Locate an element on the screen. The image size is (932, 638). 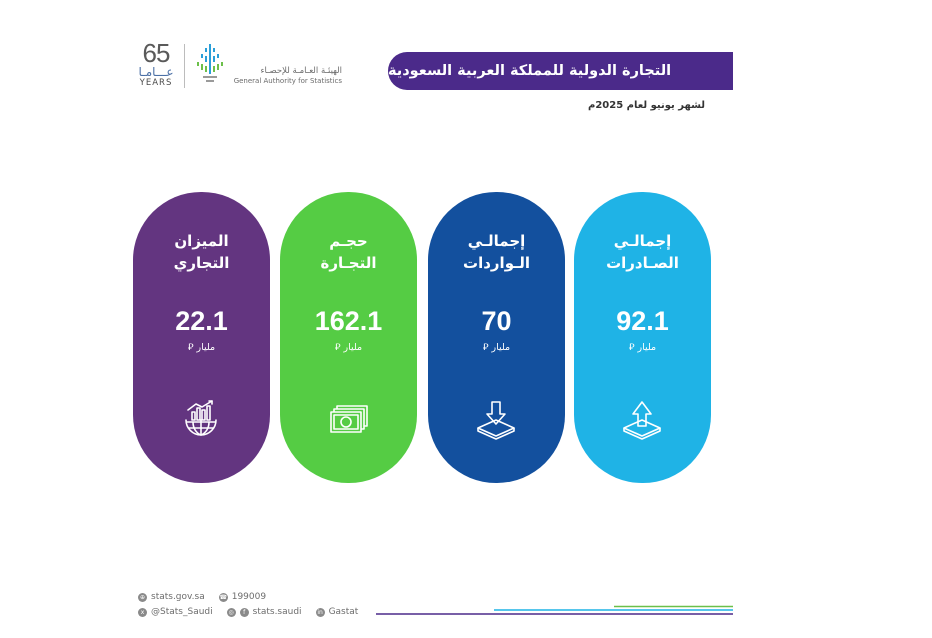
footer-website-text: stats.gov.sa is located at coordinates (178, 597).